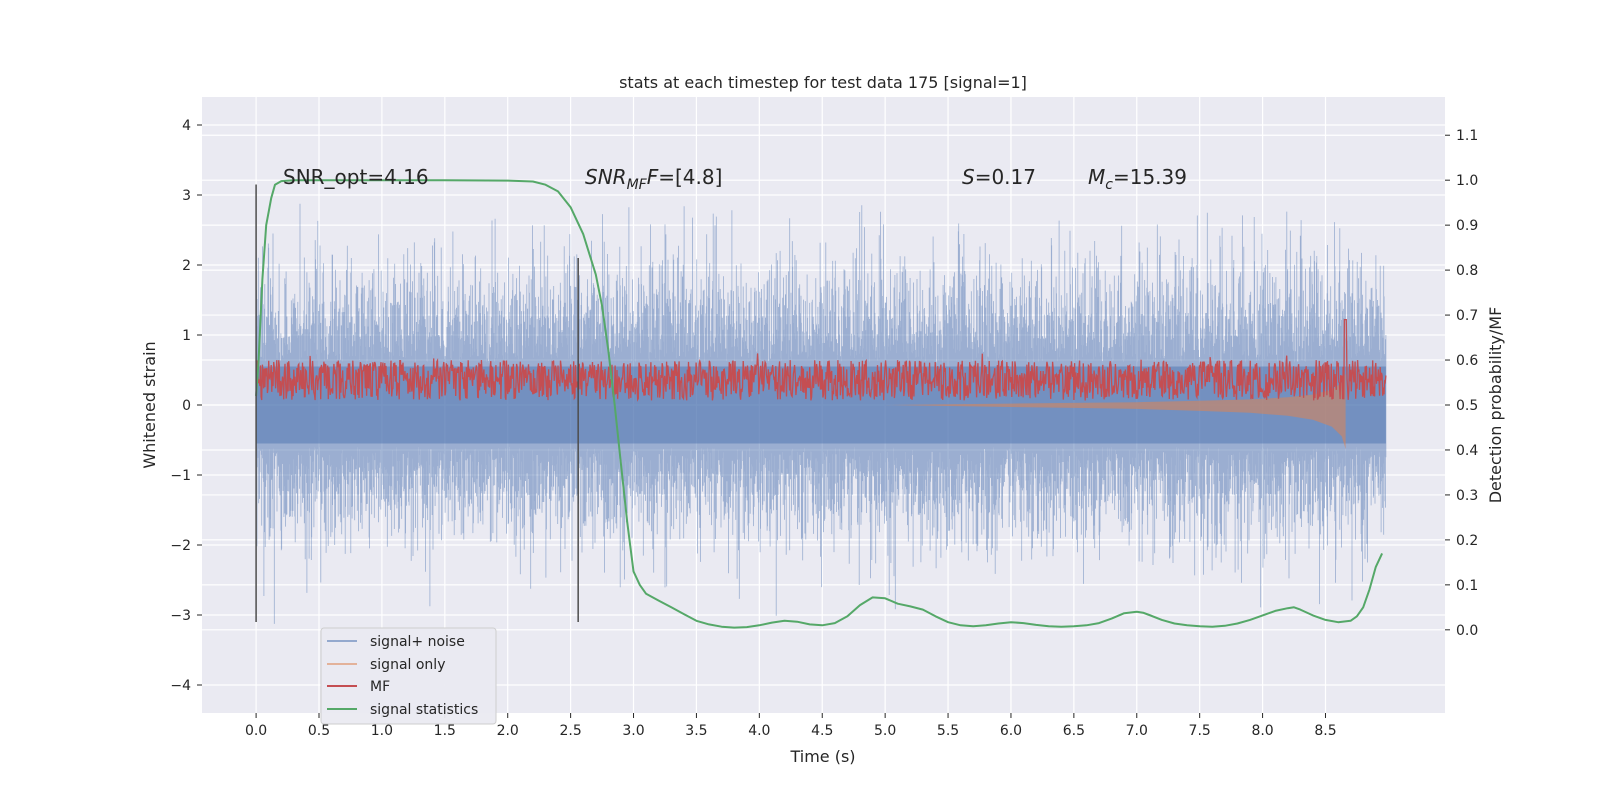  I want to click on mf-series, so click(821, 360).